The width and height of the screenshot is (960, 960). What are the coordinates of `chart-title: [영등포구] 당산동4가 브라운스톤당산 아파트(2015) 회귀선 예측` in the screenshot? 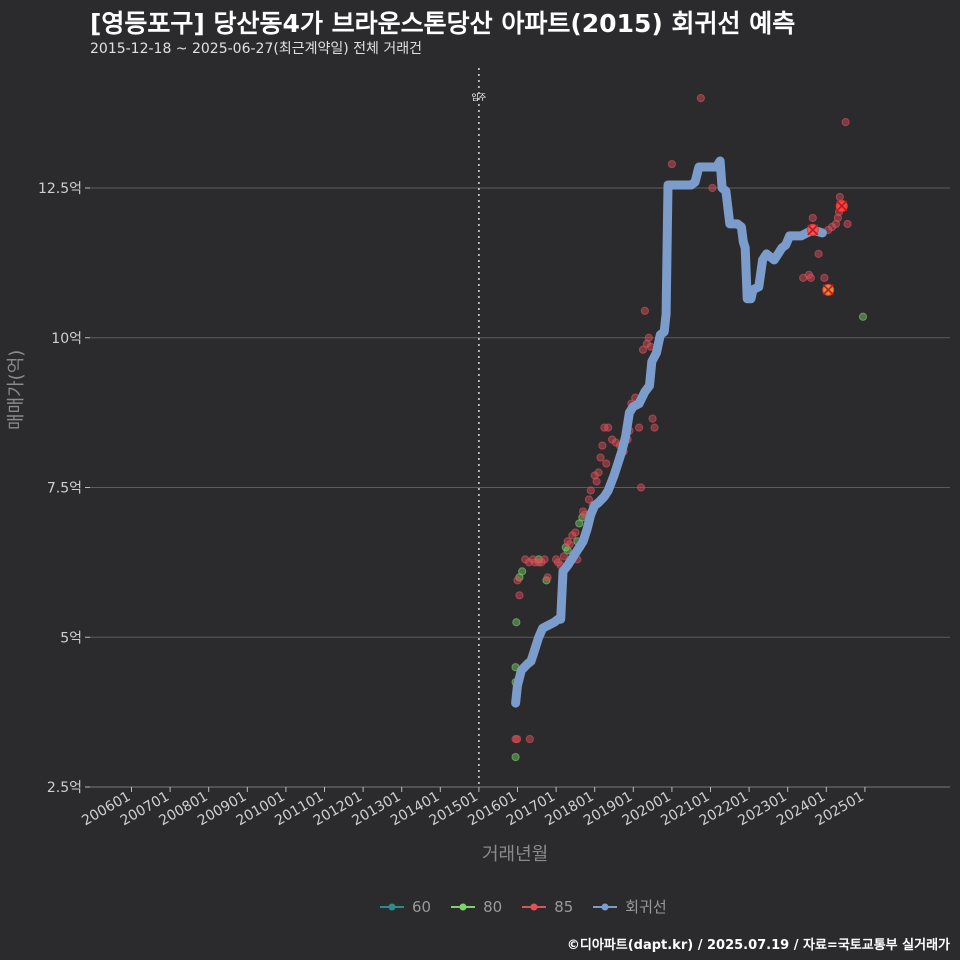 It's located at (443, 23).